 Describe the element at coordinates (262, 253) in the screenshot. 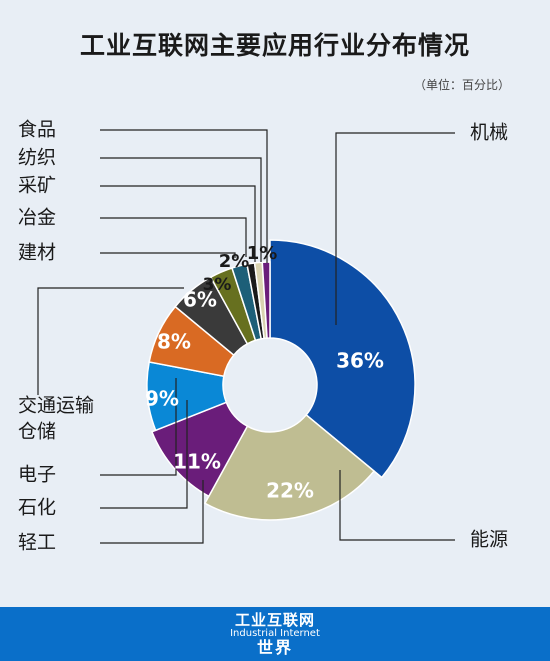

I see `value-label-9: 1%` at that location.